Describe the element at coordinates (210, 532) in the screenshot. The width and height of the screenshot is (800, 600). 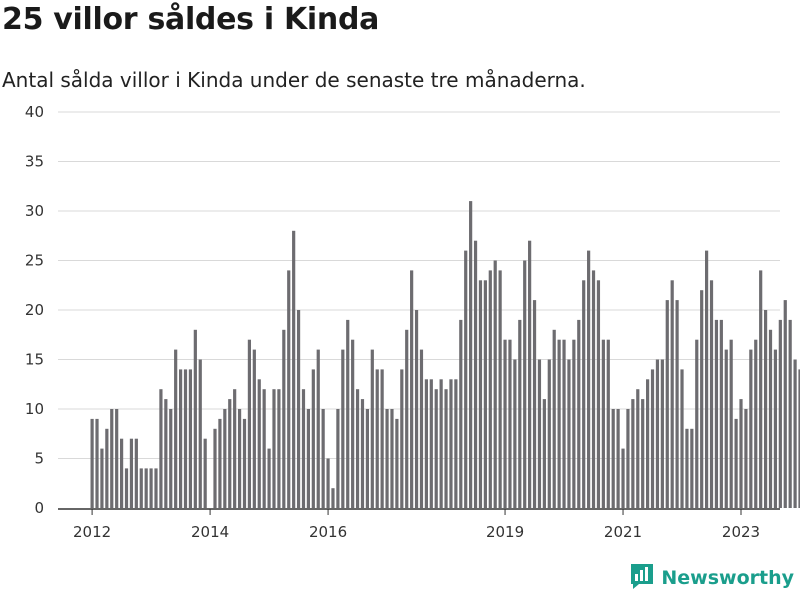
I see `x-tick-label: 2014` at that location.